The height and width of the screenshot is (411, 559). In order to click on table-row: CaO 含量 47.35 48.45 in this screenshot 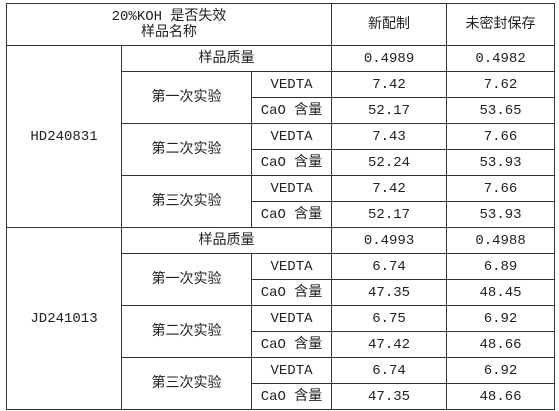, I will do `click(281, 292)`.